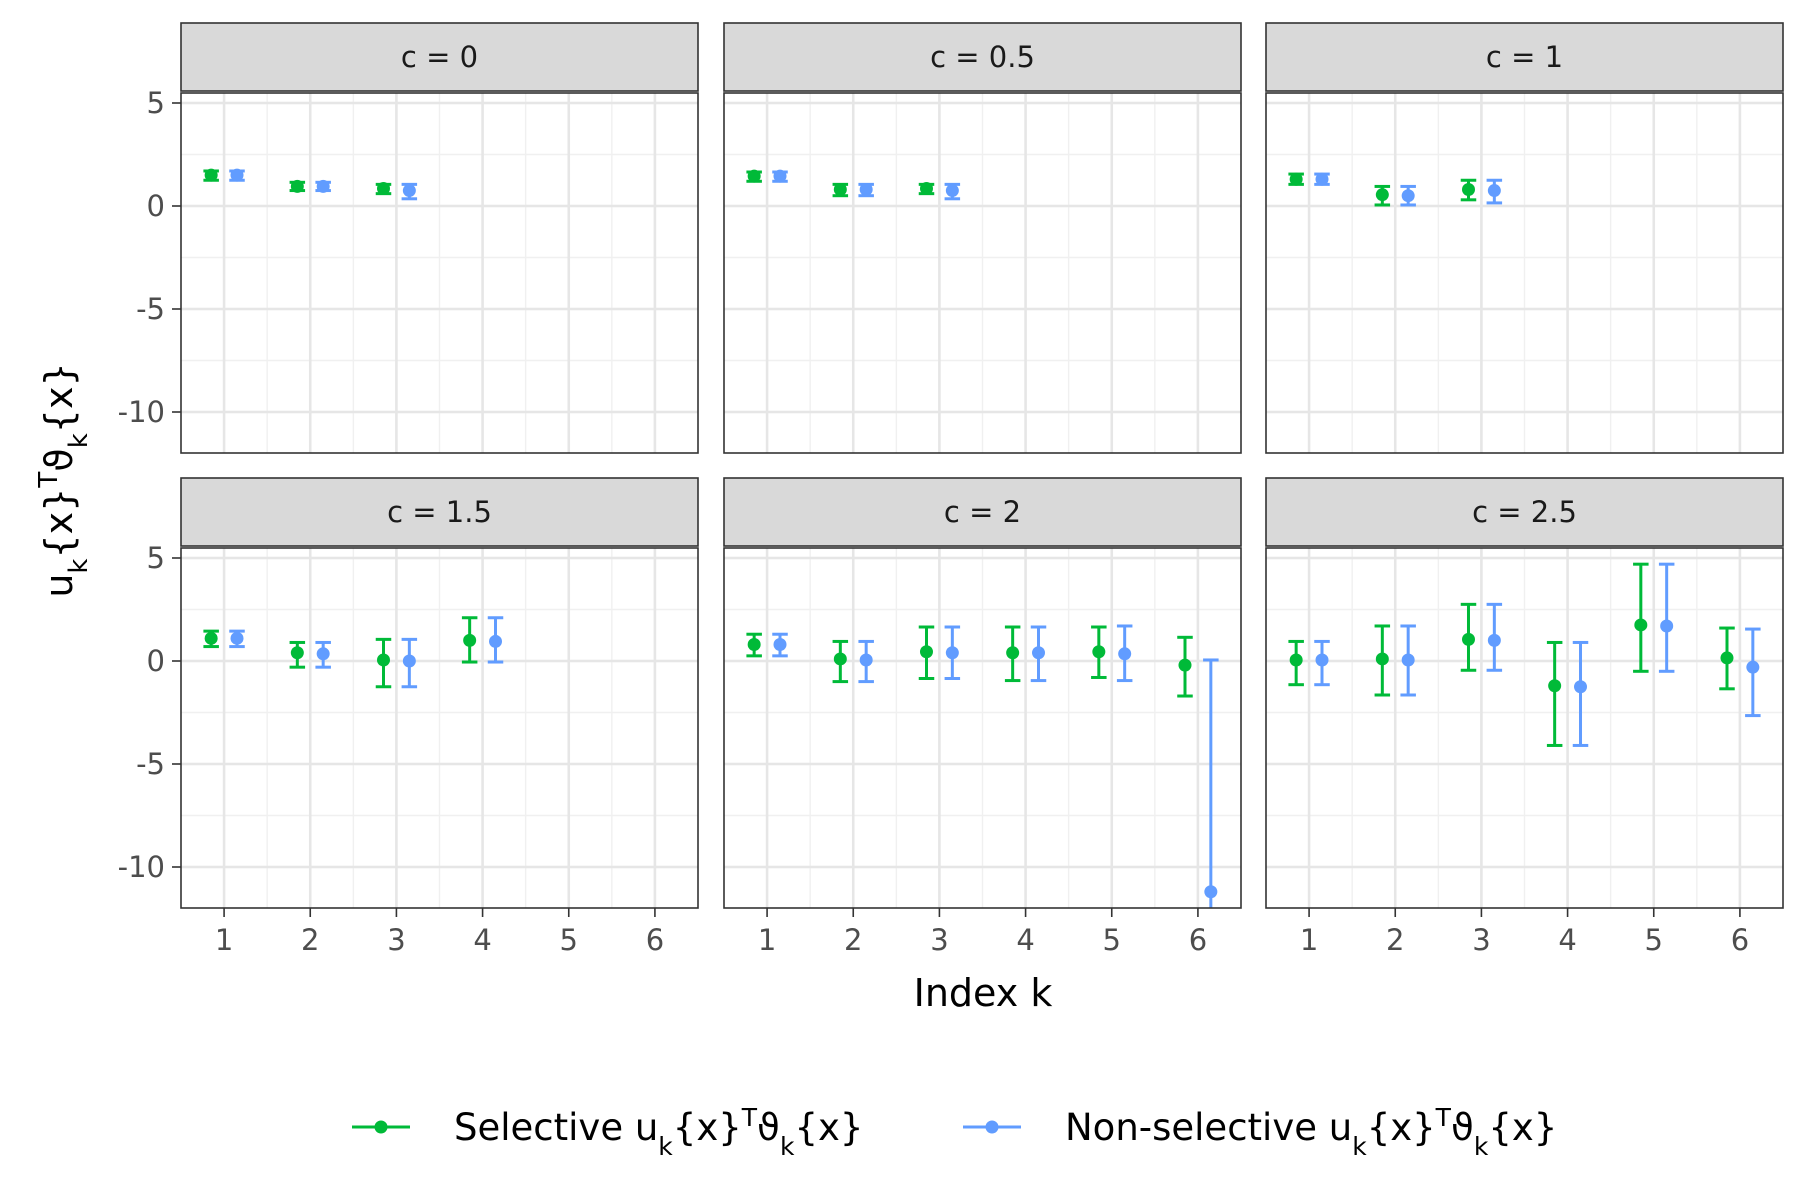 The width and height of the screenshot is (1800, 1204). I want to click on facet-panel: c = 2.5 1 2 3 4 5 6, so click(1524, 717).